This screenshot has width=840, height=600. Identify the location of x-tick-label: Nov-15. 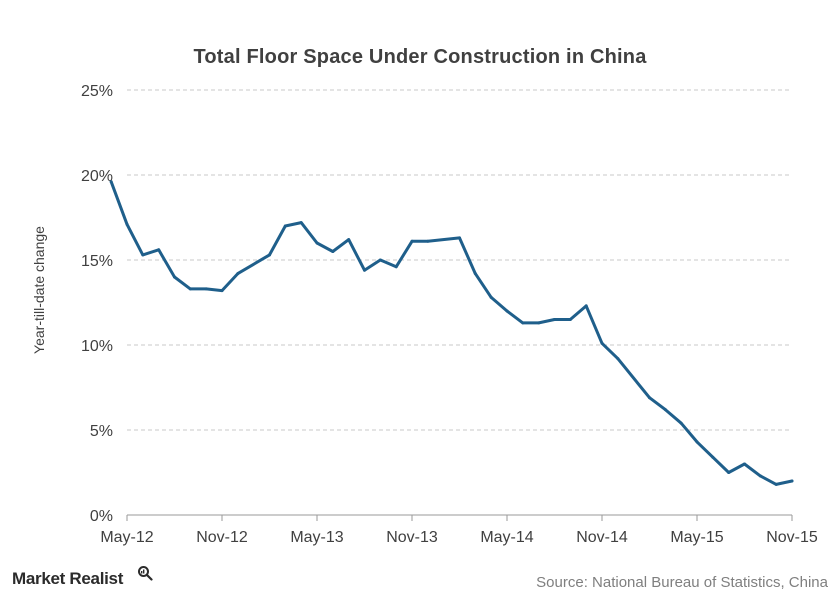
(792, 537).